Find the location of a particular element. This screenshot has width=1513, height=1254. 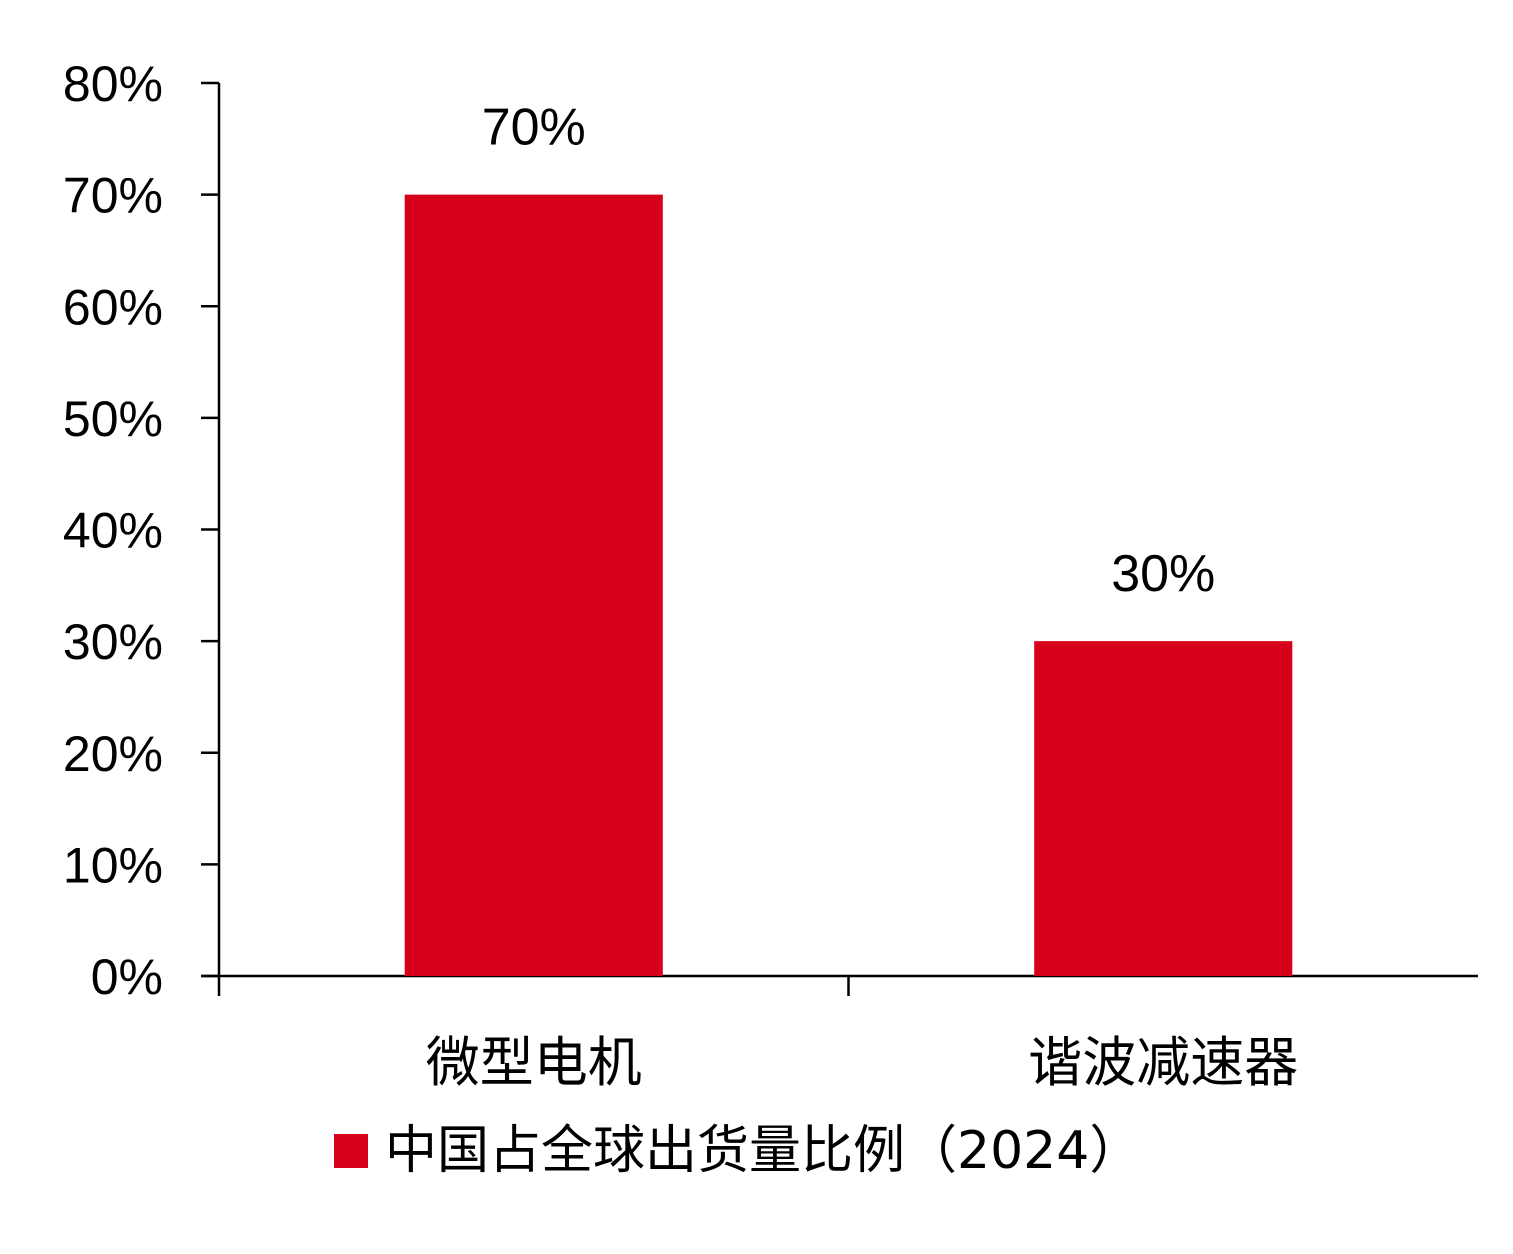

y-tick-label: 80% is located at coordinates (113, 84).